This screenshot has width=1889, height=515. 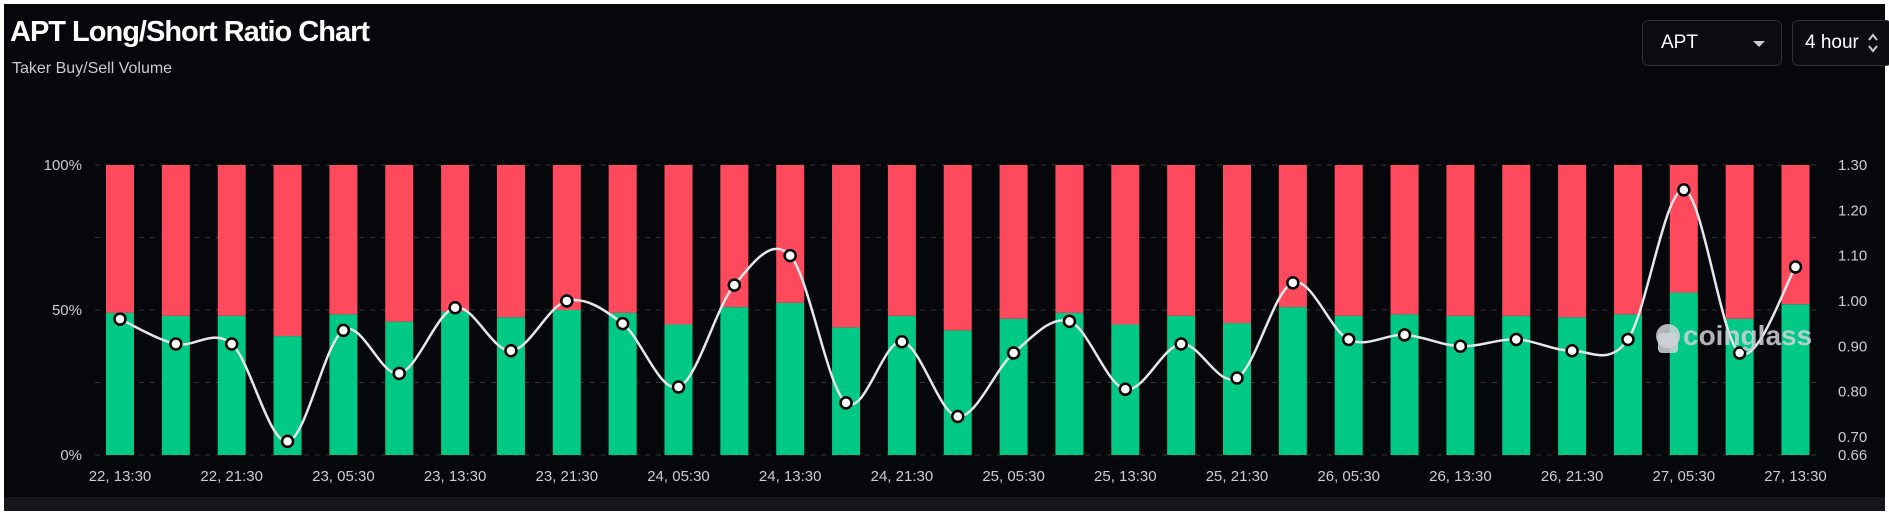 What do you see at coordinates (1668, 338) in the screenshot?
I see `coinglass-logo-icon` at bounding box center [1668, 338].